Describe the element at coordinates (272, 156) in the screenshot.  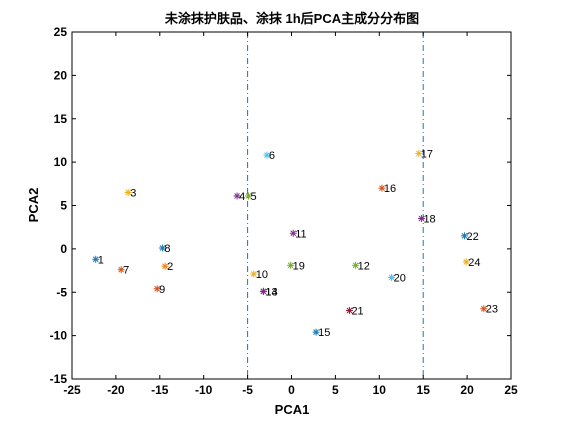
I see `point-label-6: 6` at that location.